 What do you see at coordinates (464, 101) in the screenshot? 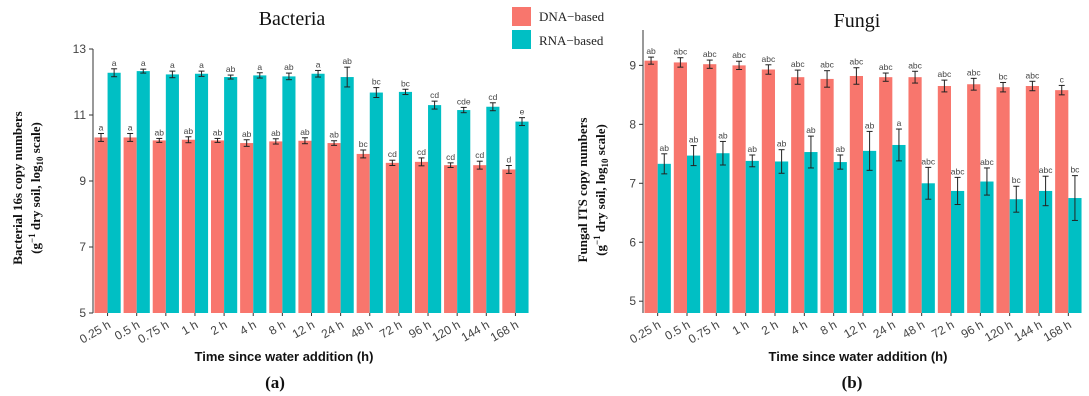
I see `chart-a-sig-label: cde` at bounding box center [464, 101].